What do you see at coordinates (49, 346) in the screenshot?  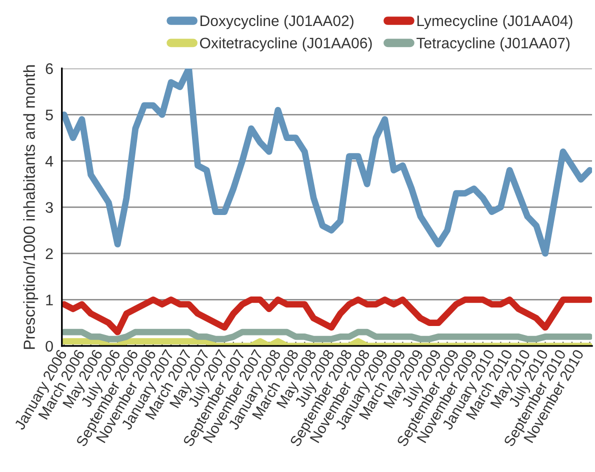 I see `y-tick-label: 0` at bounding box center [49, 346].